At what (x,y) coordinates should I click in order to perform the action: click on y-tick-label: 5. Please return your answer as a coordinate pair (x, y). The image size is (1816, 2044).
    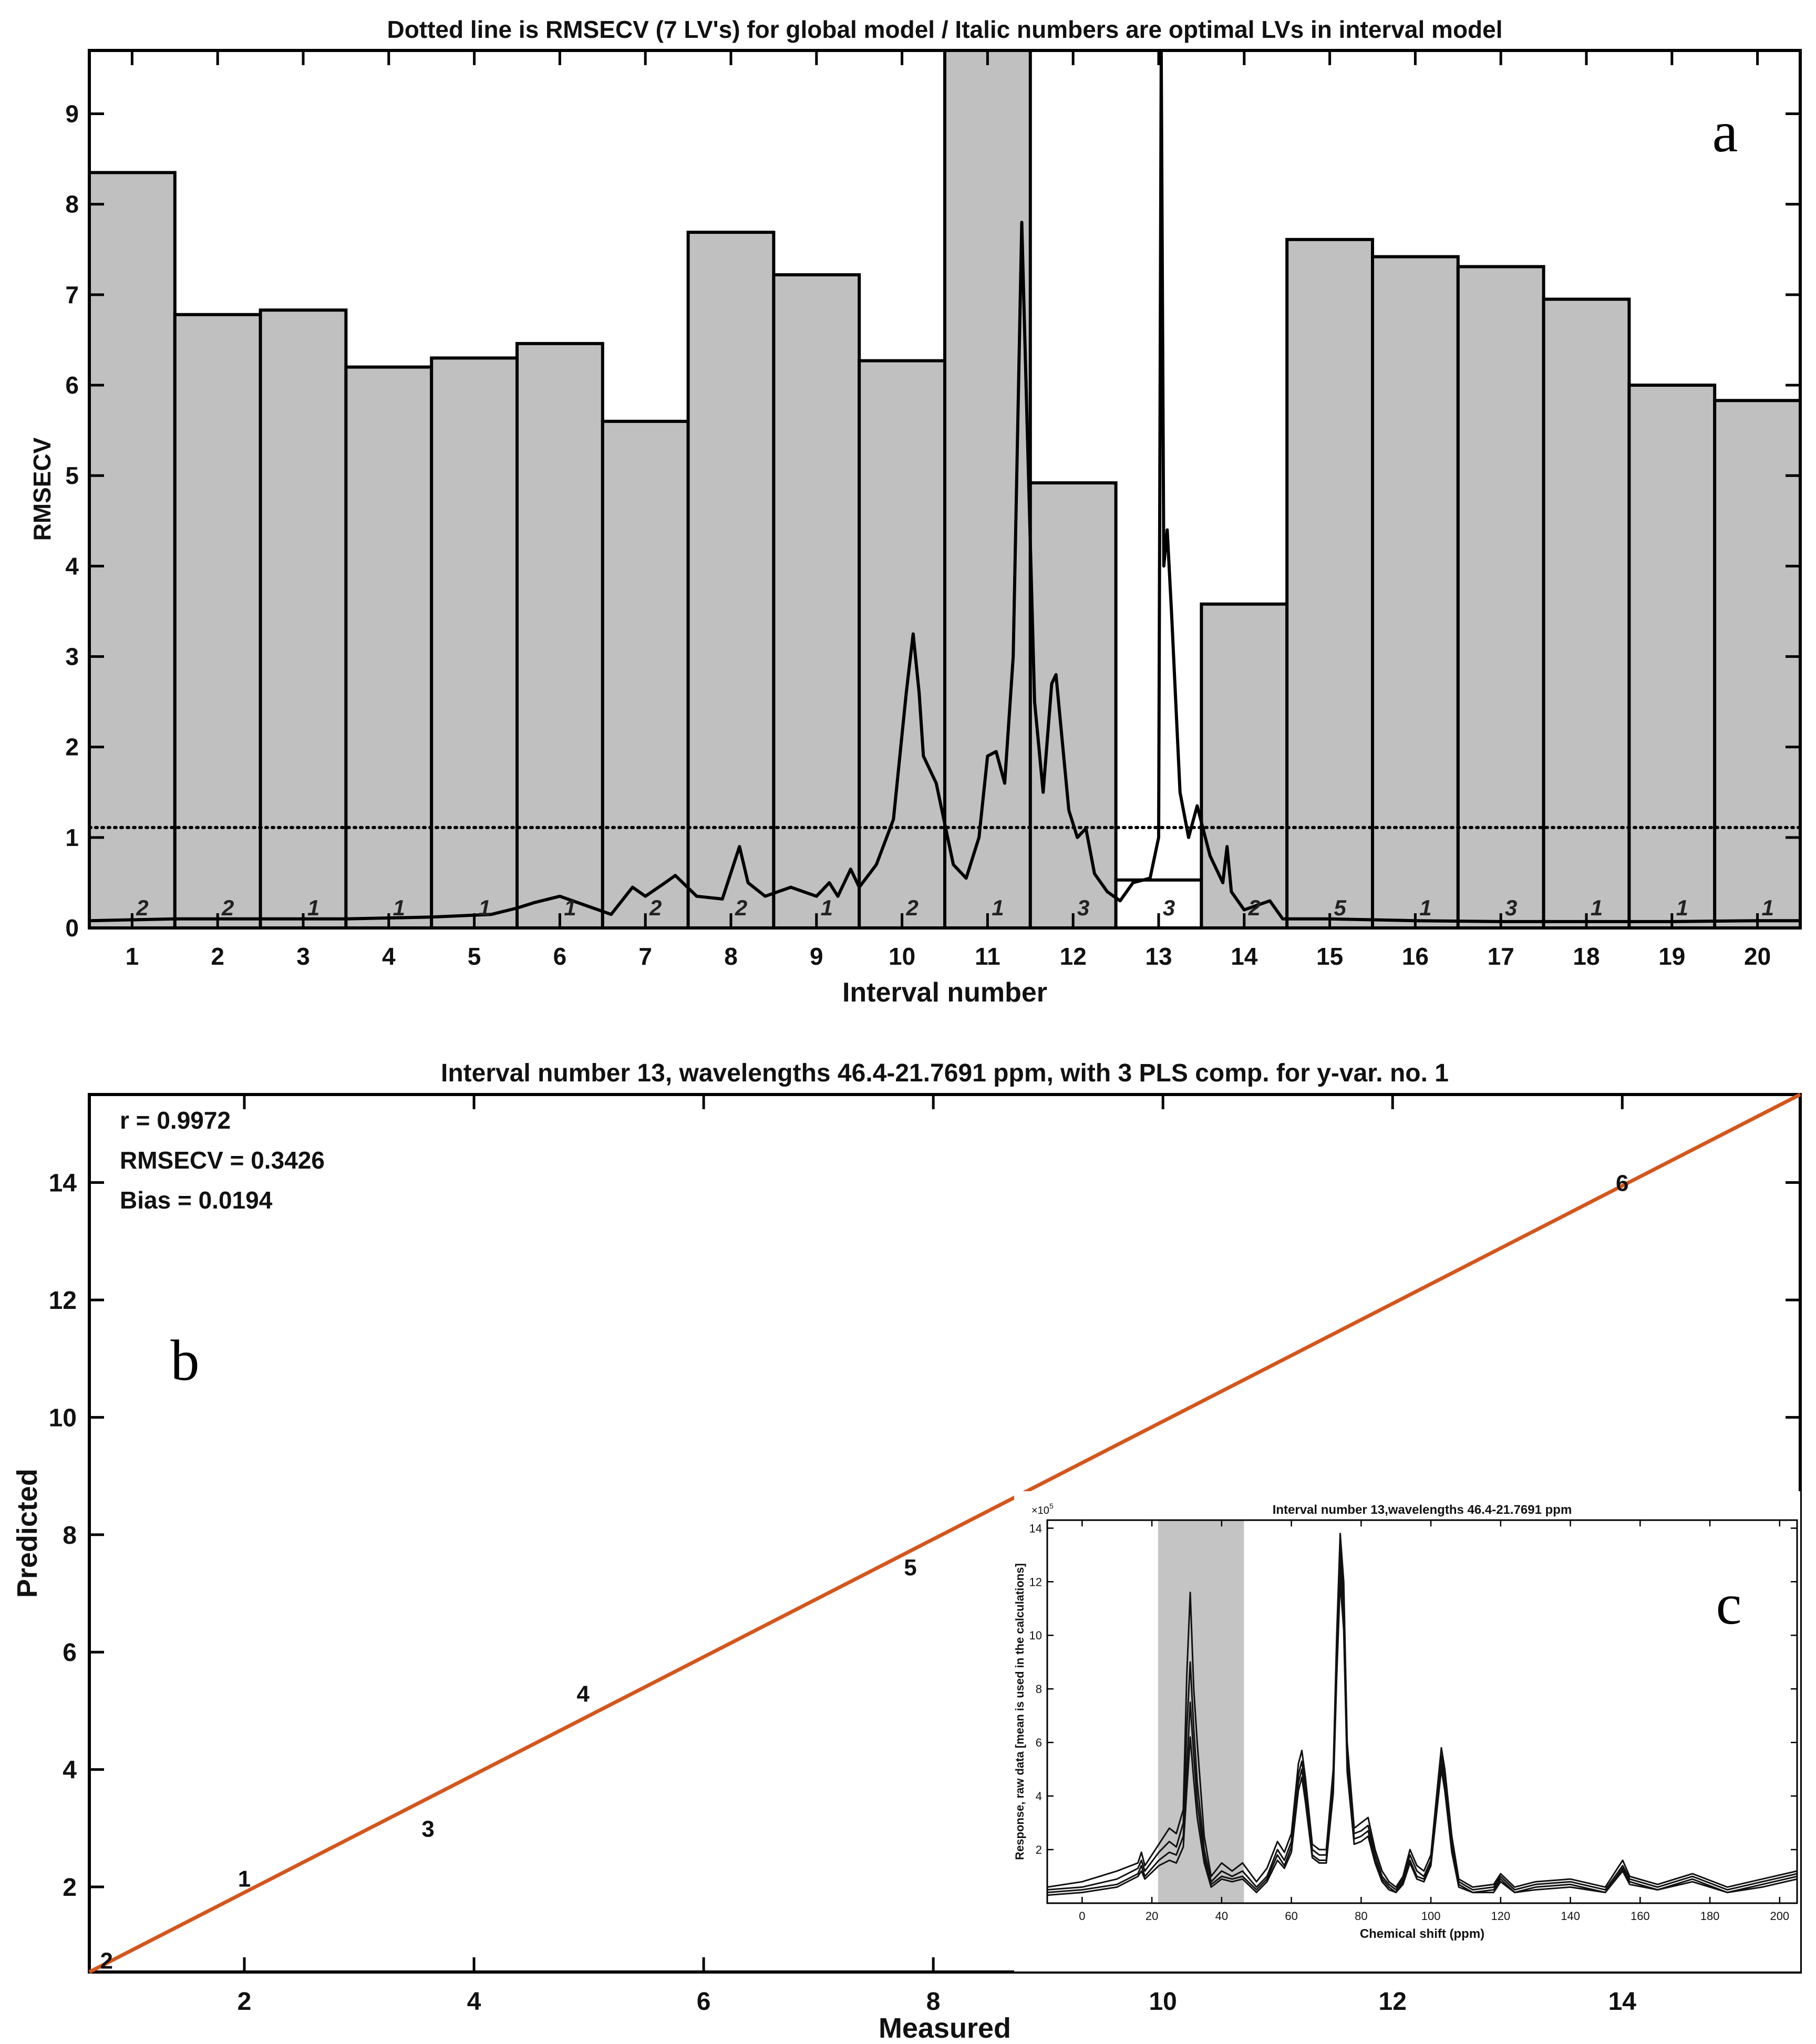
    Looking at the image, I should click on (72, 476).